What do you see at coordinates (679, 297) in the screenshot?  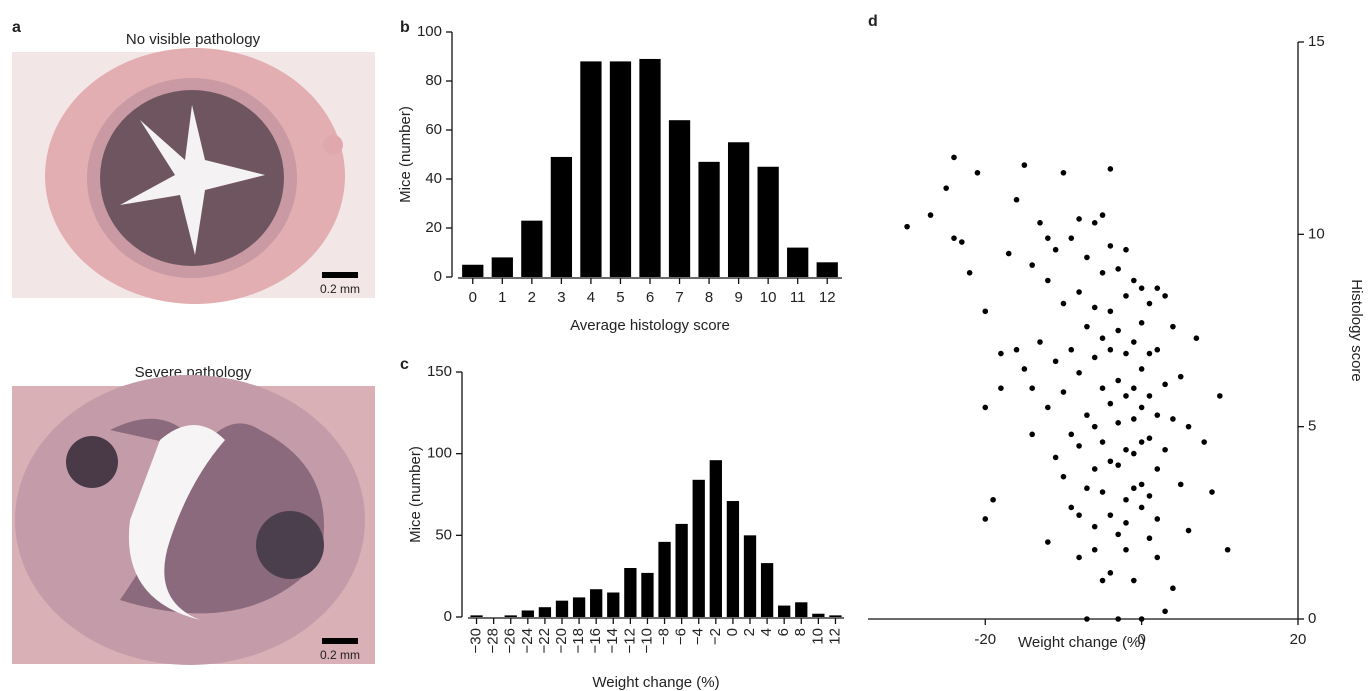 I see `x-tick-label: 7` at bounding box center [679, 297].